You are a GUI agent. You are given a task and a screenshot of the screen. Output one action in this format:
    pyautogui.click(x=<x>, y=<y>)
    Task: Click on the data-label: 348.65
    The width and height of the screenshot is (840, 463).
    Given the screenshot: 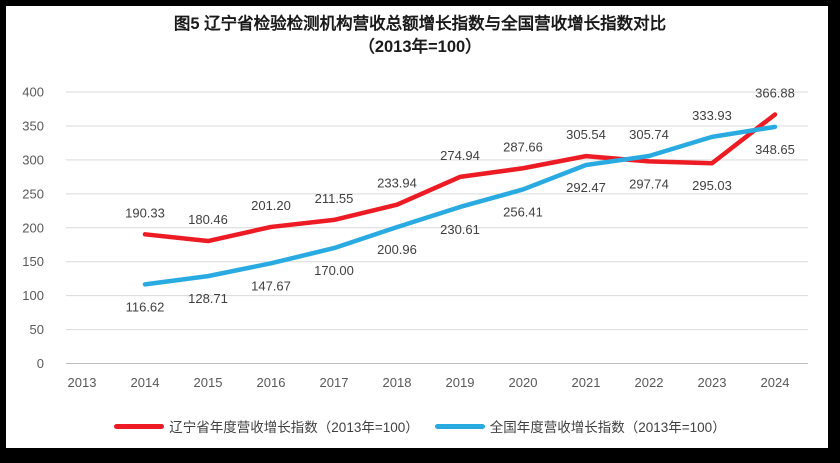 What is the action you would take?
    pyautogui.click(x=775, y=149)
    